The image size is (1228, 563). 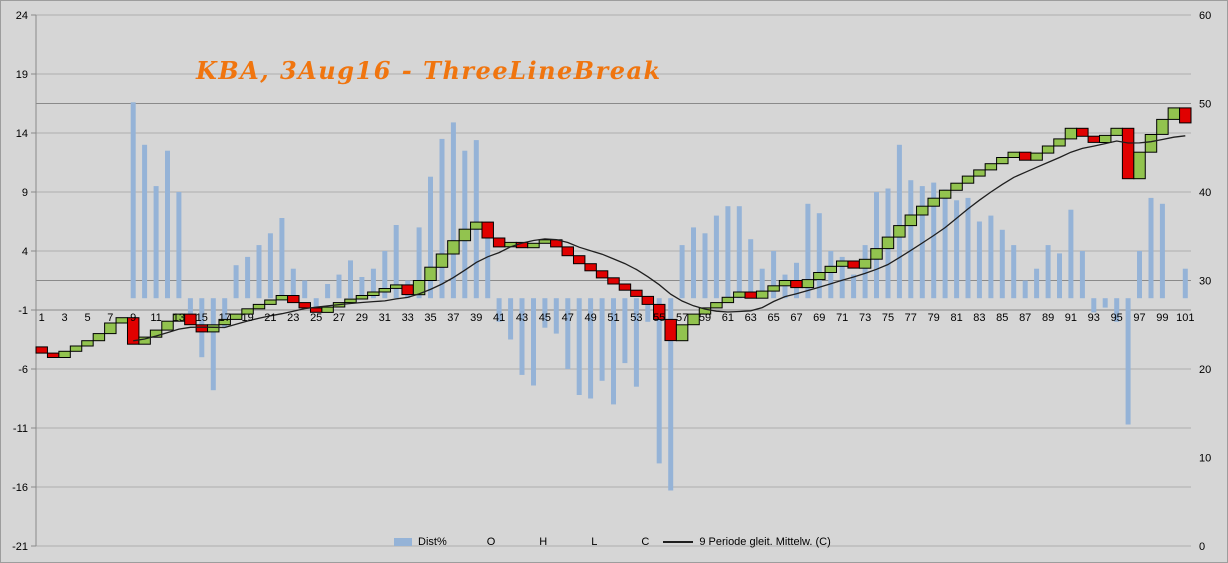 I want to click on legend-bar-swatch-icon, so click(x=403, y=542).